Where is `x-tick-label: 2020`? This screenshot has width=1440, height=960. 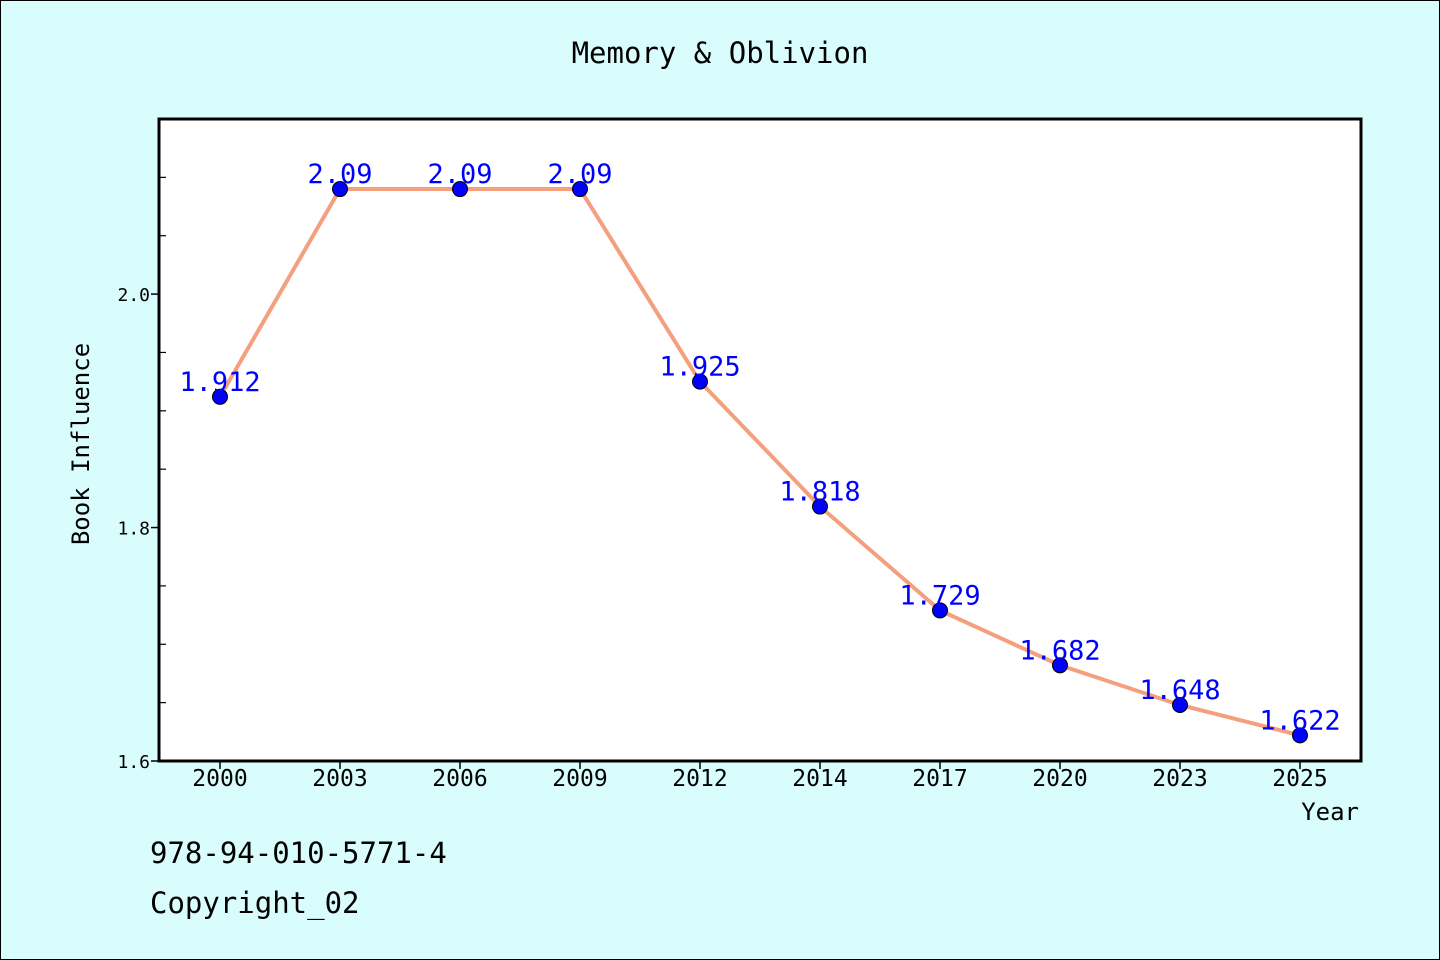 x-tick-label: 2020 is located at coordinates (1059, 779).